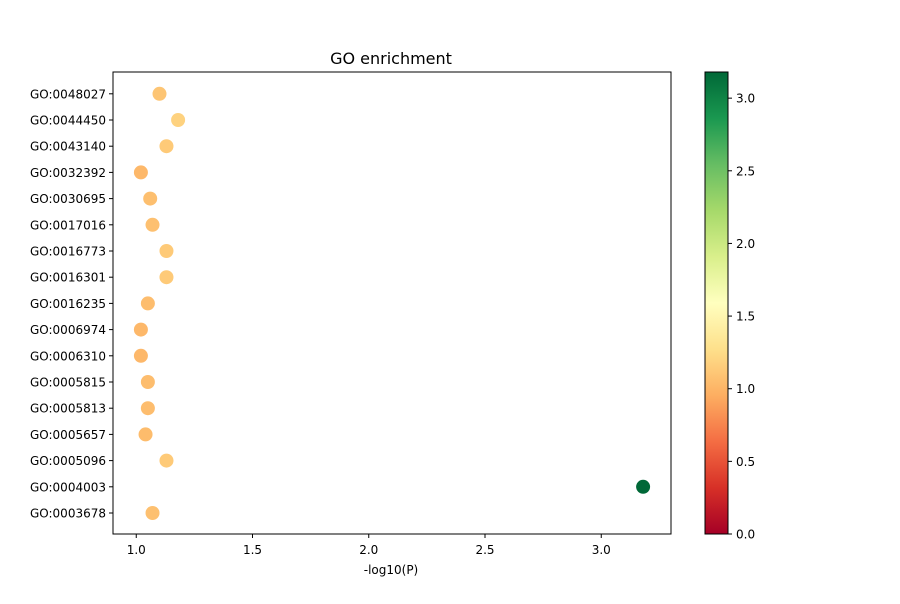 This screenshot has width=900, height=604. I want to click on x-tick-label: 3.0, so click(601, 550).